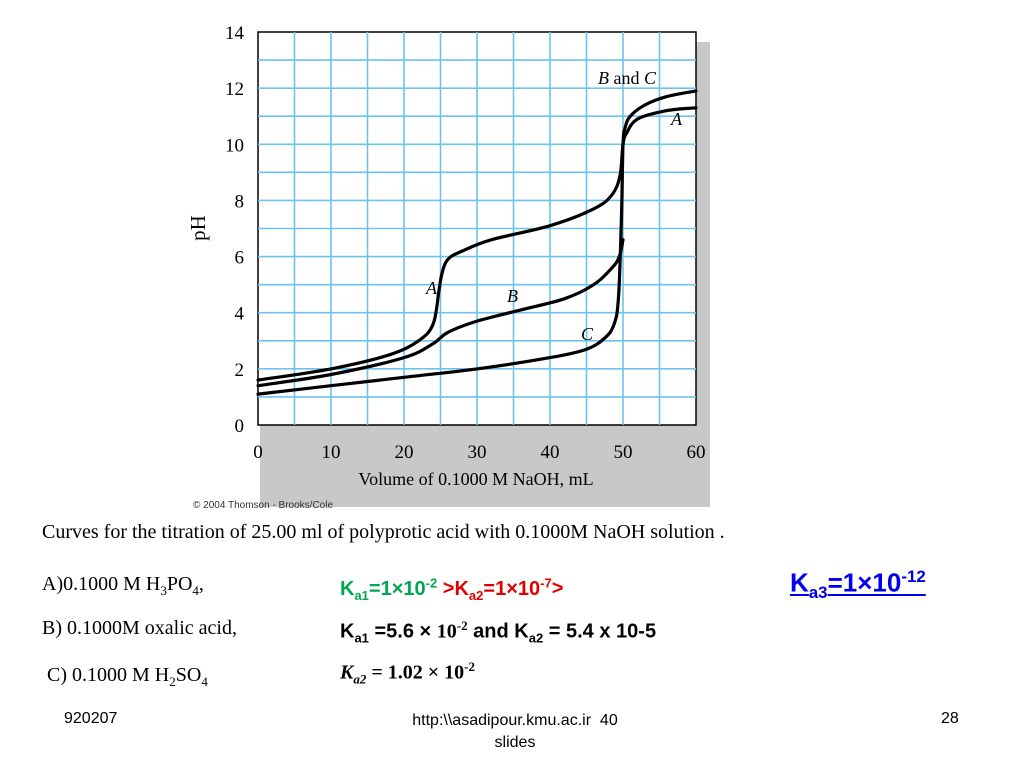 The image size is (1024, 768). What do you see at coordinates (431, 288) in the screenshot?
I see `curve-label-a: A` at bounding box center [431, 288].